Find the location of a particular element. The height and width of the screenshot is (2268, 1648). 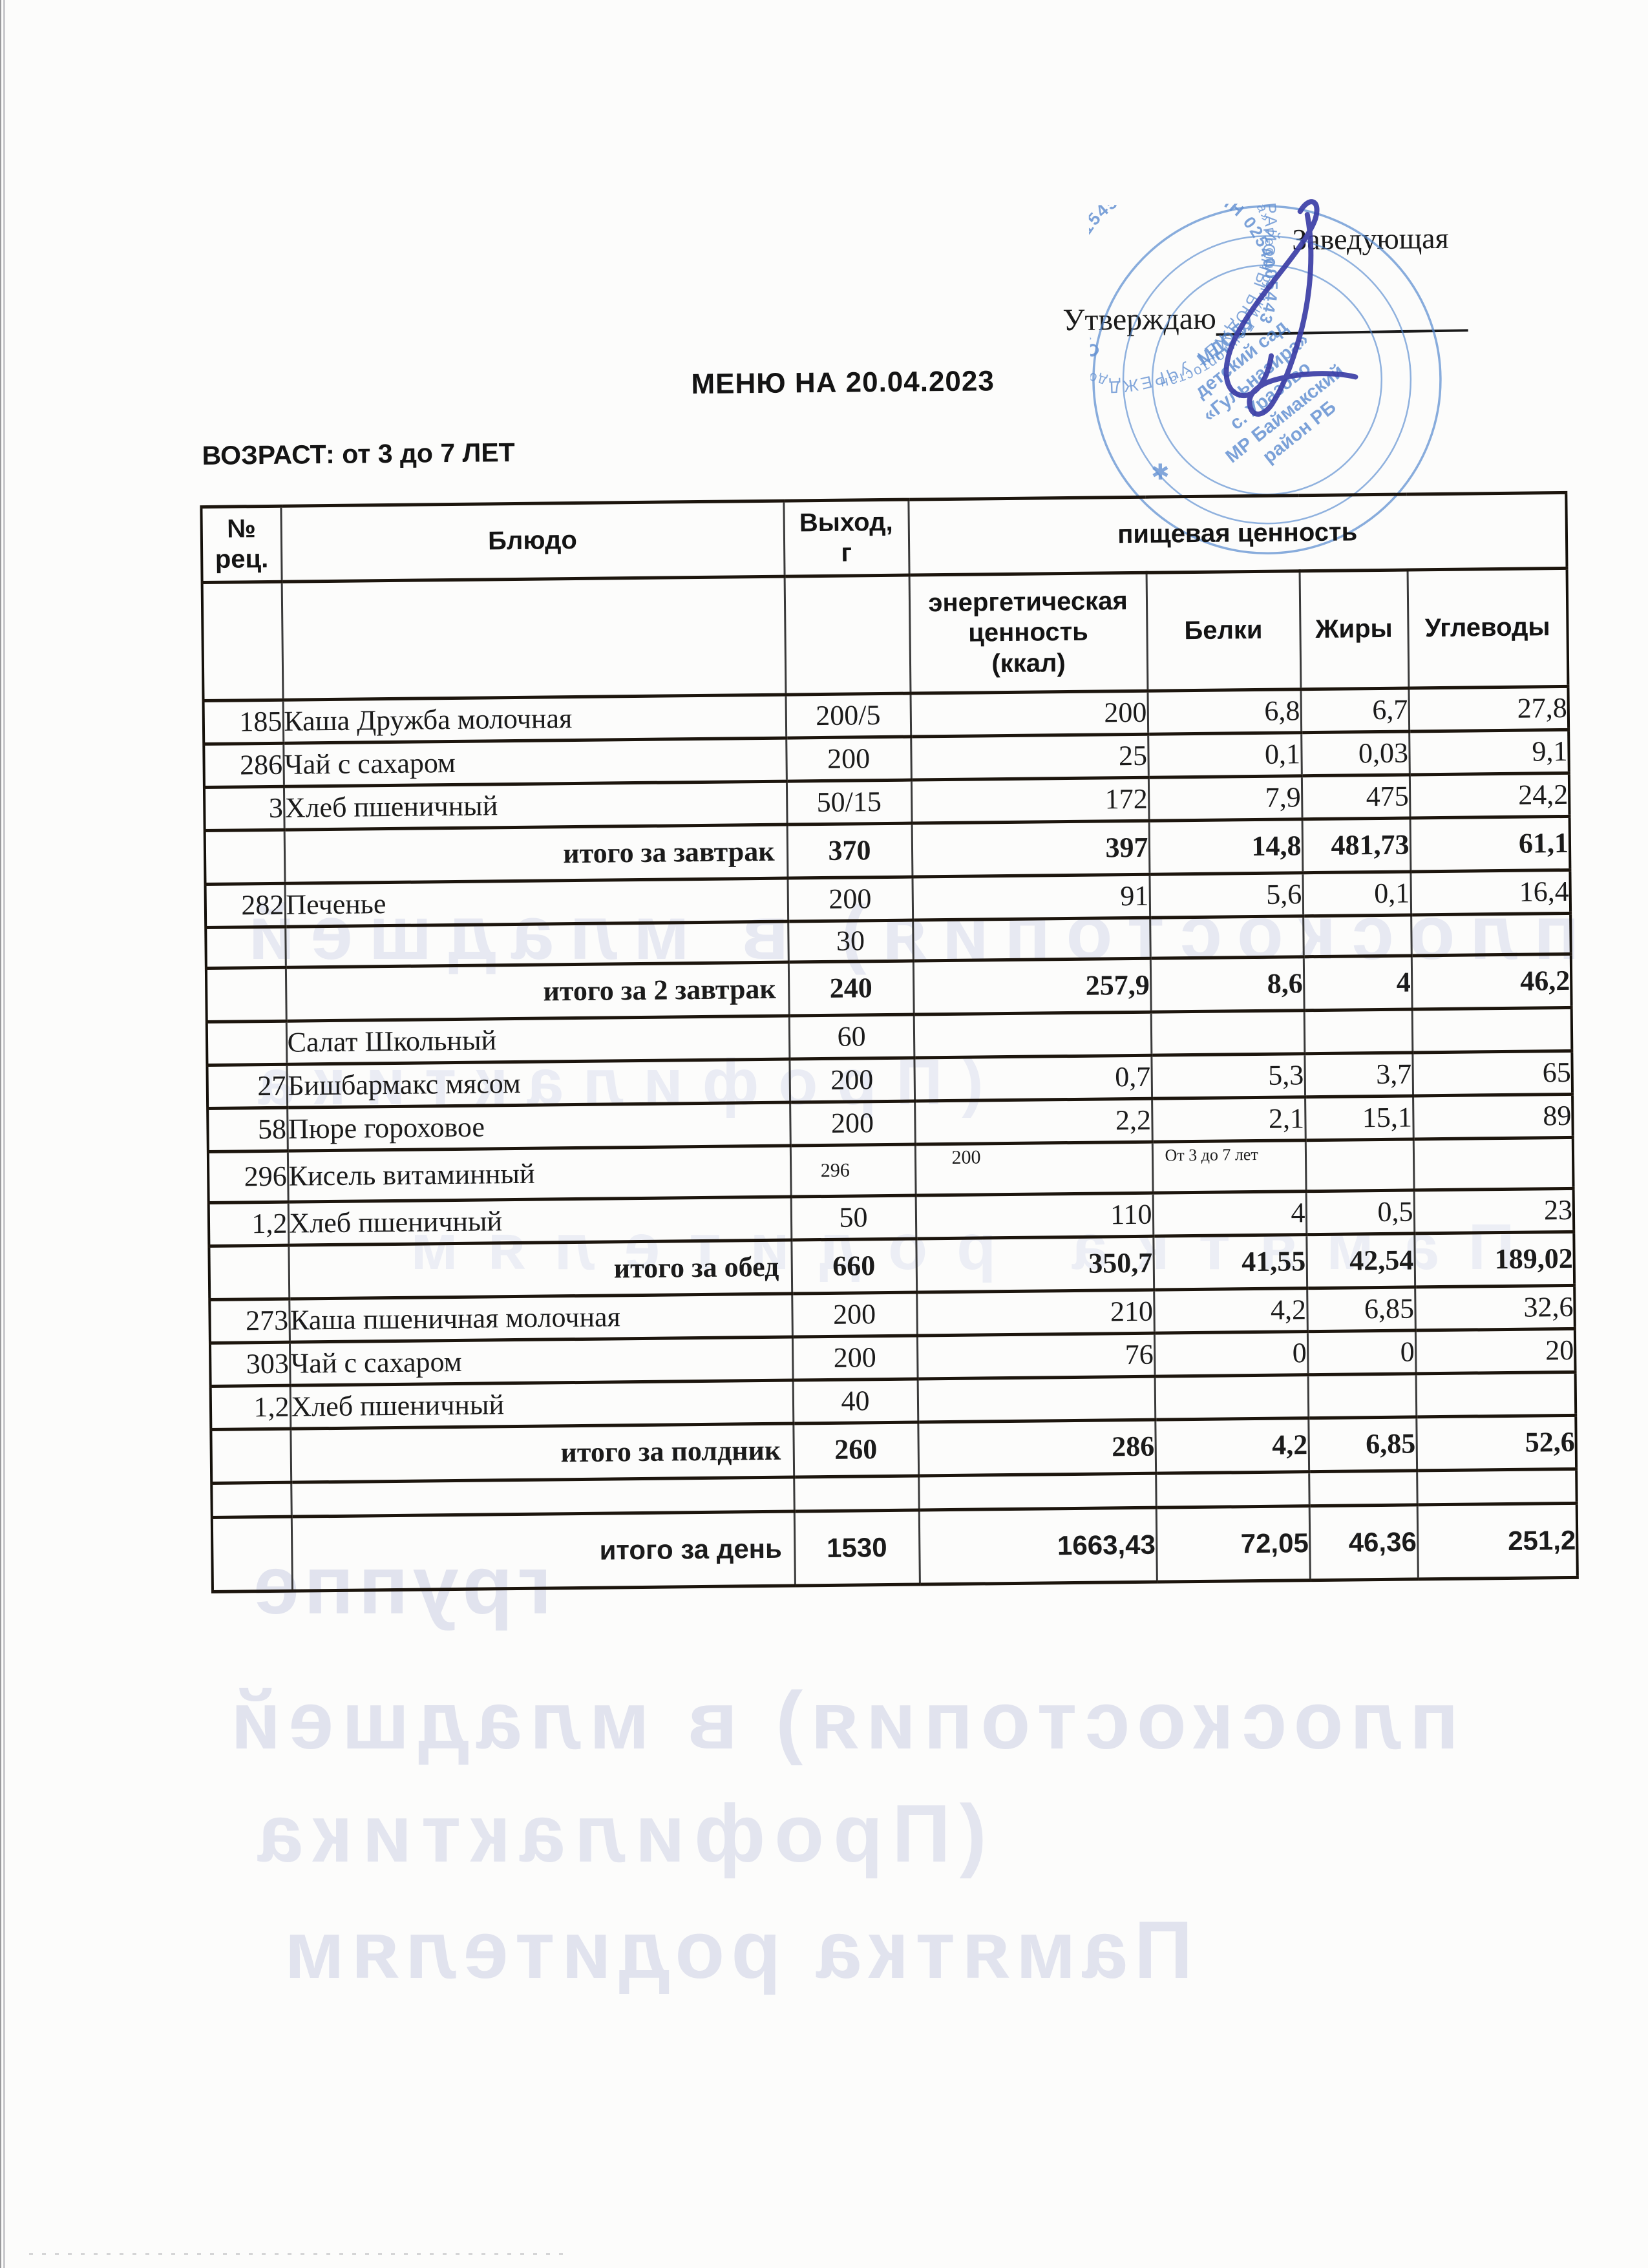

cell-energy: 257,9 is located at coordinates (1032, 987).